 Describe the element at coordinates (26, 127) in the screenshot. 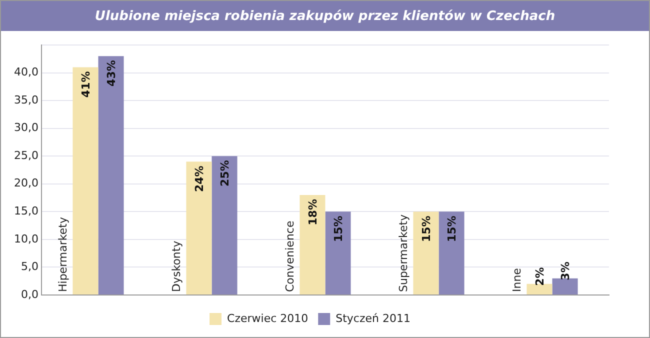

I see `y-tick-label: 30,0` at that location.